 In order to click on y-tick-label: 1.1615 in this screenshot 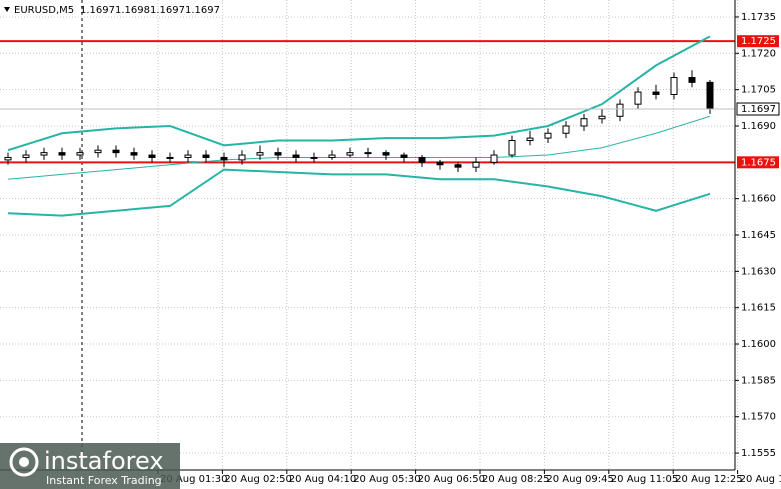, I will do `click(758, 308)`.